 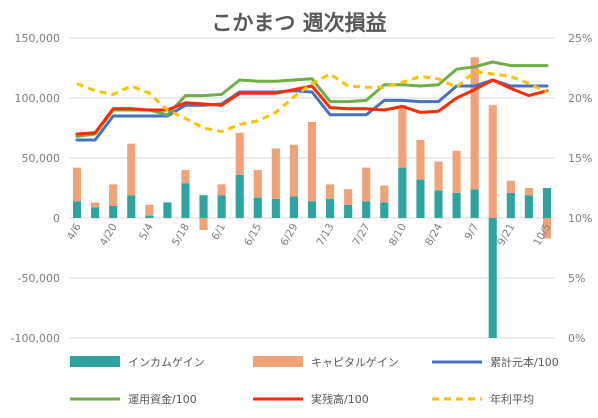 I want to click on y-left-tick-label: 150,000, so click(x=38, y=38).